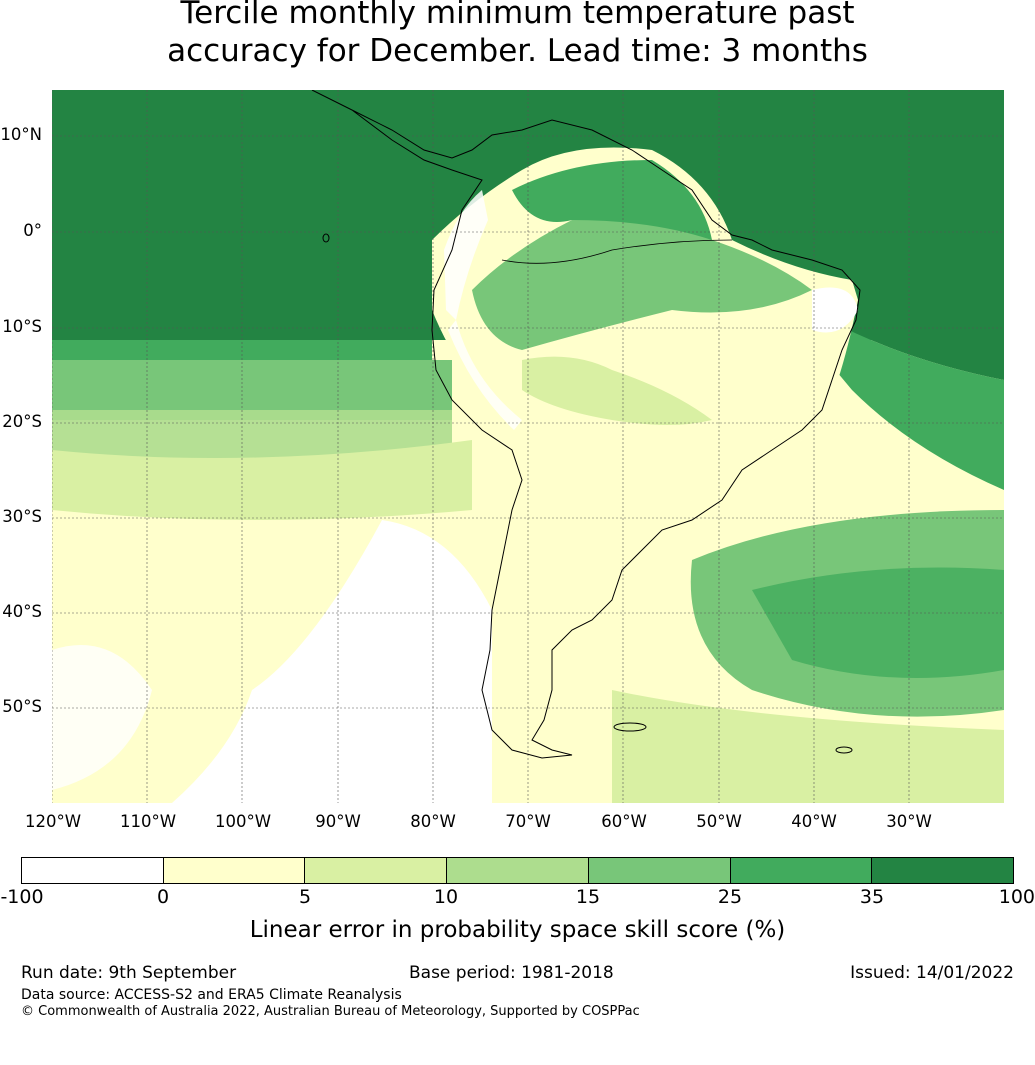  Describe the element at coordinates (446, 897) in the screenshot. I see `colorbar-tick: 10` at that location.